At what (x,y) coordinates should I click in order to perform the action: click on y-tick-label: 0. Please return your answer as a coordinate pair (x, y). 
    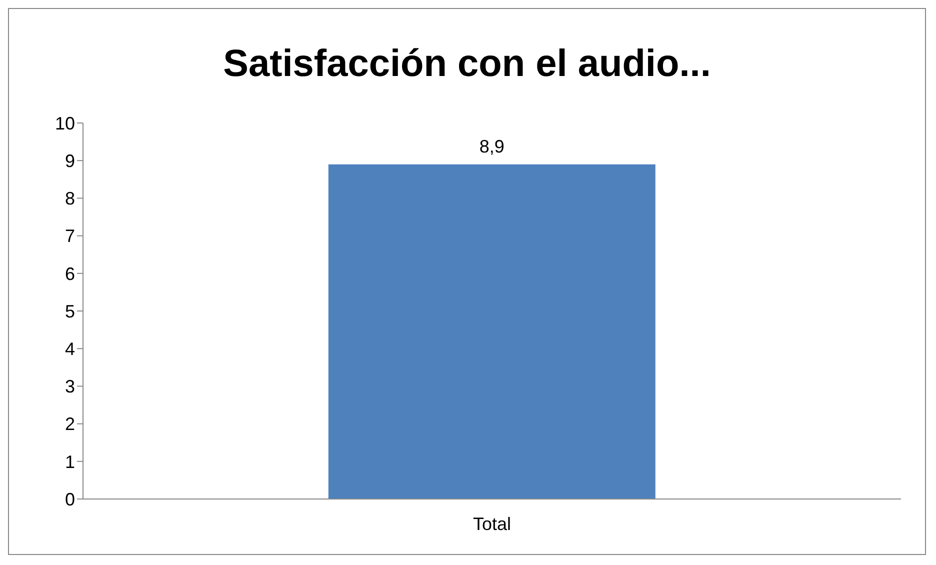
    Looking at the image, I should click on (69, 499).